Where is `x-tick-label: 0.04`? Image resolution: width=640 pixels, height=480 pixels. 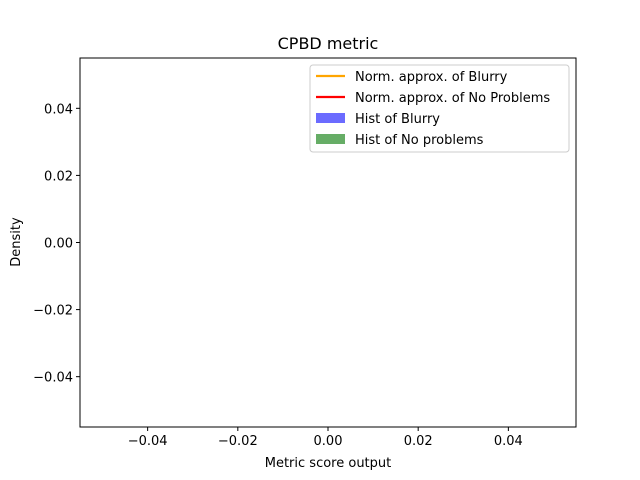
x-tick-label: 0.04 is located at coordinates (508, 441).